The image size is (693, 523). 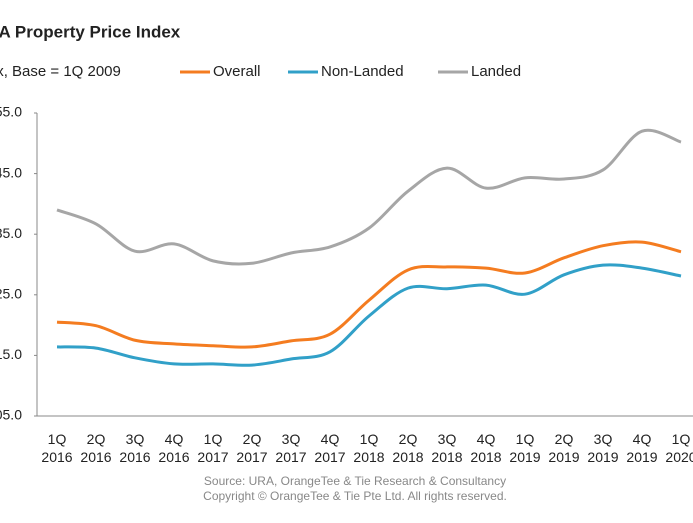 What do you see at coordinates (679, 448) in the screenshot?
I see `x-tick-label: 1Q 2020` at bounding box center [679, 448].